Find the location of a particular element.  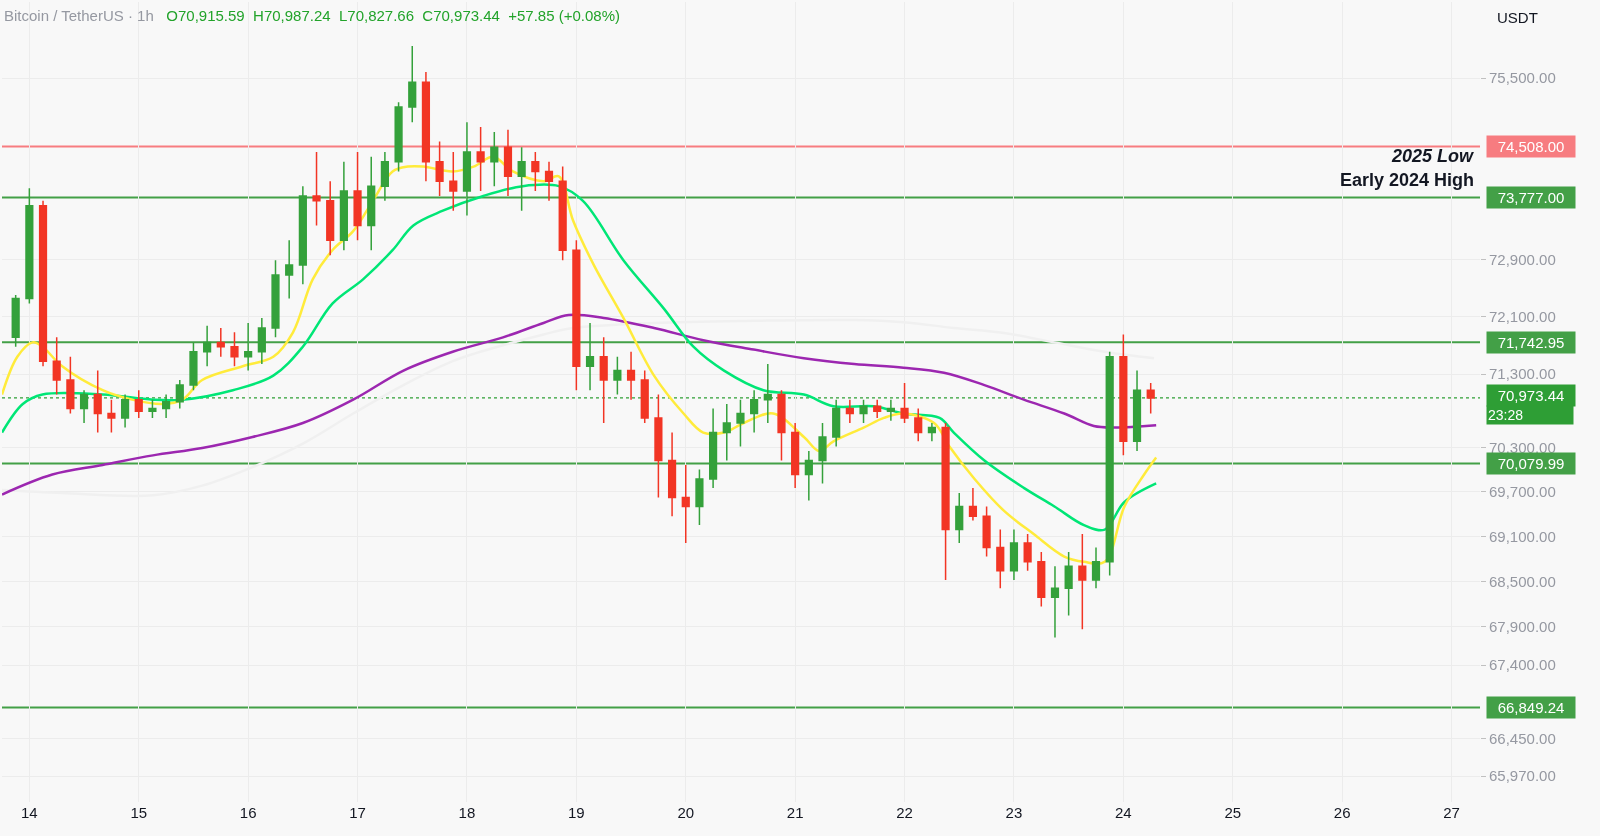

x-tick-label: 21 is located at coordinates (795, 812).